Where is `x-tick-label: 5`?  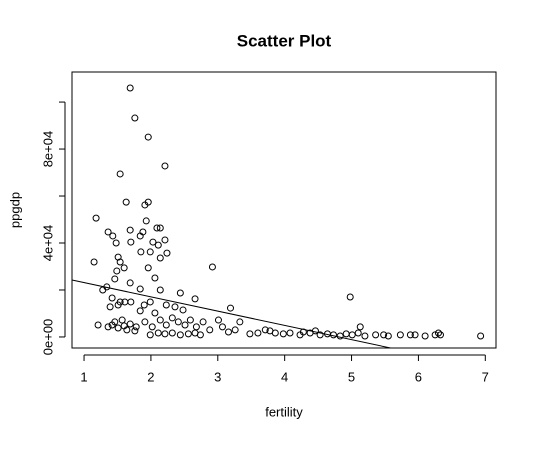 x-tick-label: 5 is located at coordinates (351, 376).